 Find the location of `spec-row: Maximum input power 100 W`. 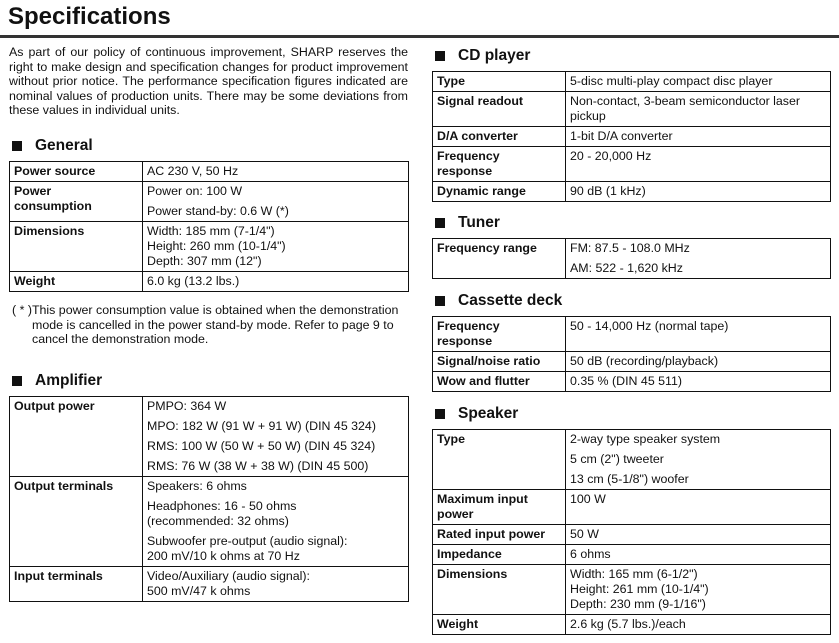

spec-row: Maximum input power 100 W is located at coordinates (631, 507).